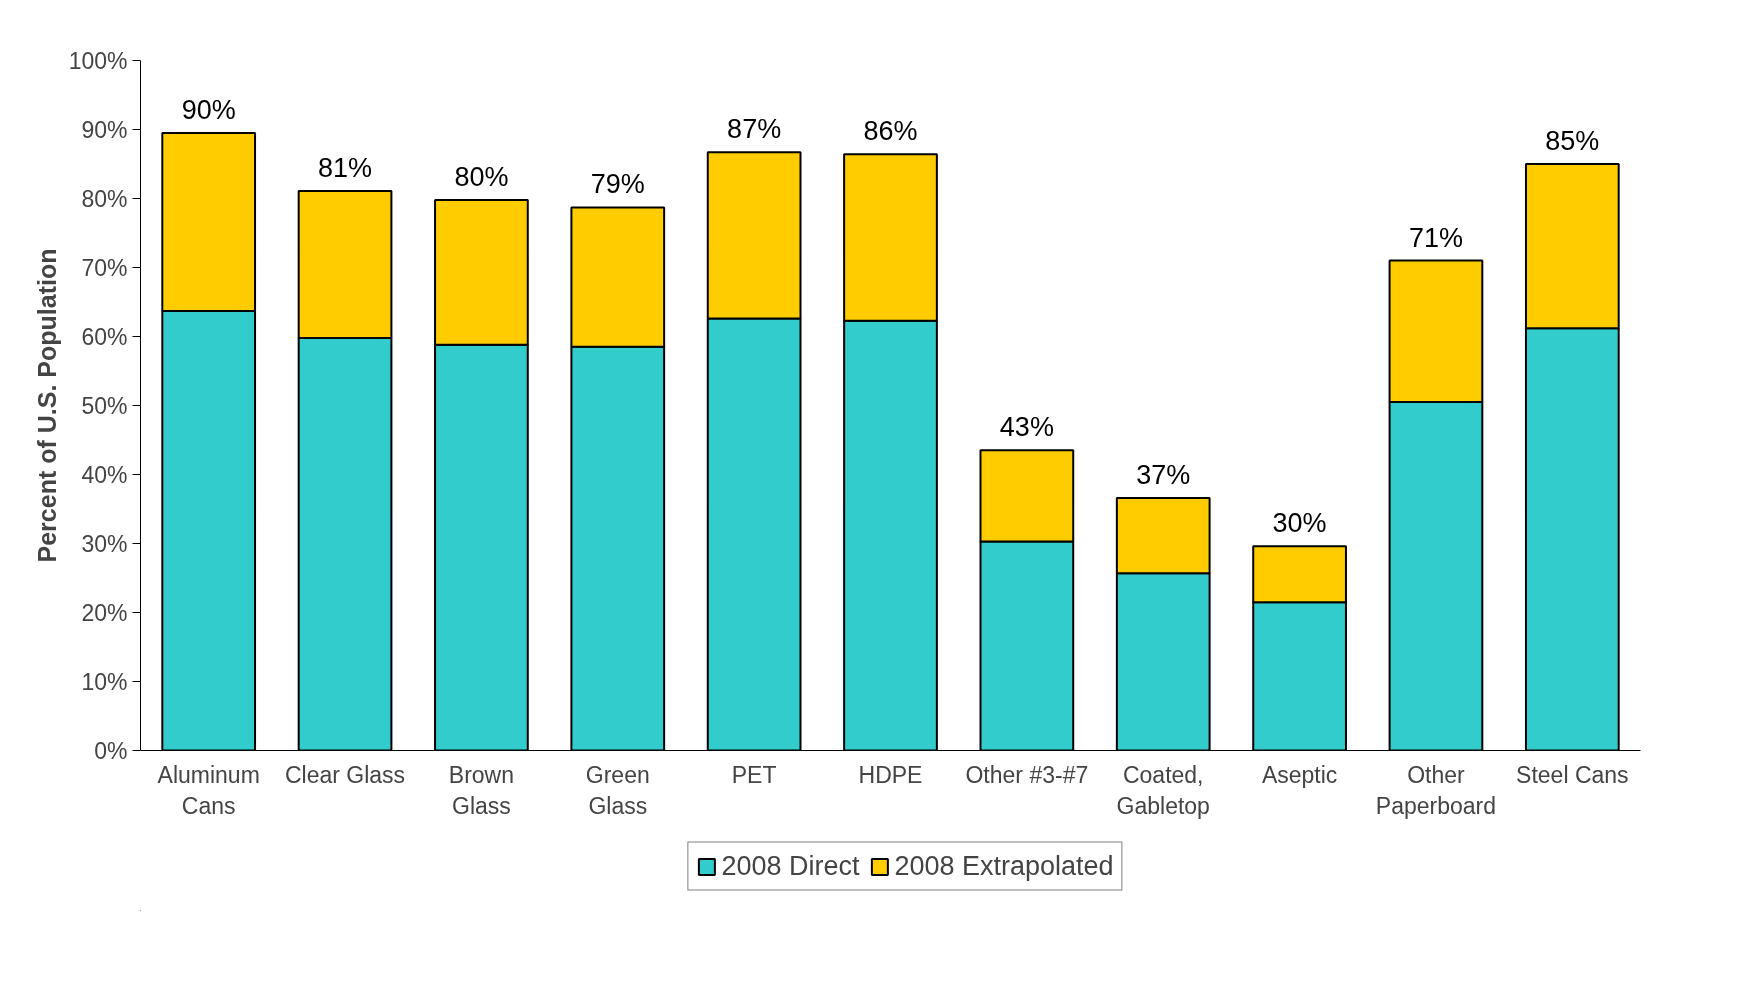  What do you see at coordinates (1163, 474) in the screenshot?
I see `total-label: 37%` at bounding box center [1163, 474].